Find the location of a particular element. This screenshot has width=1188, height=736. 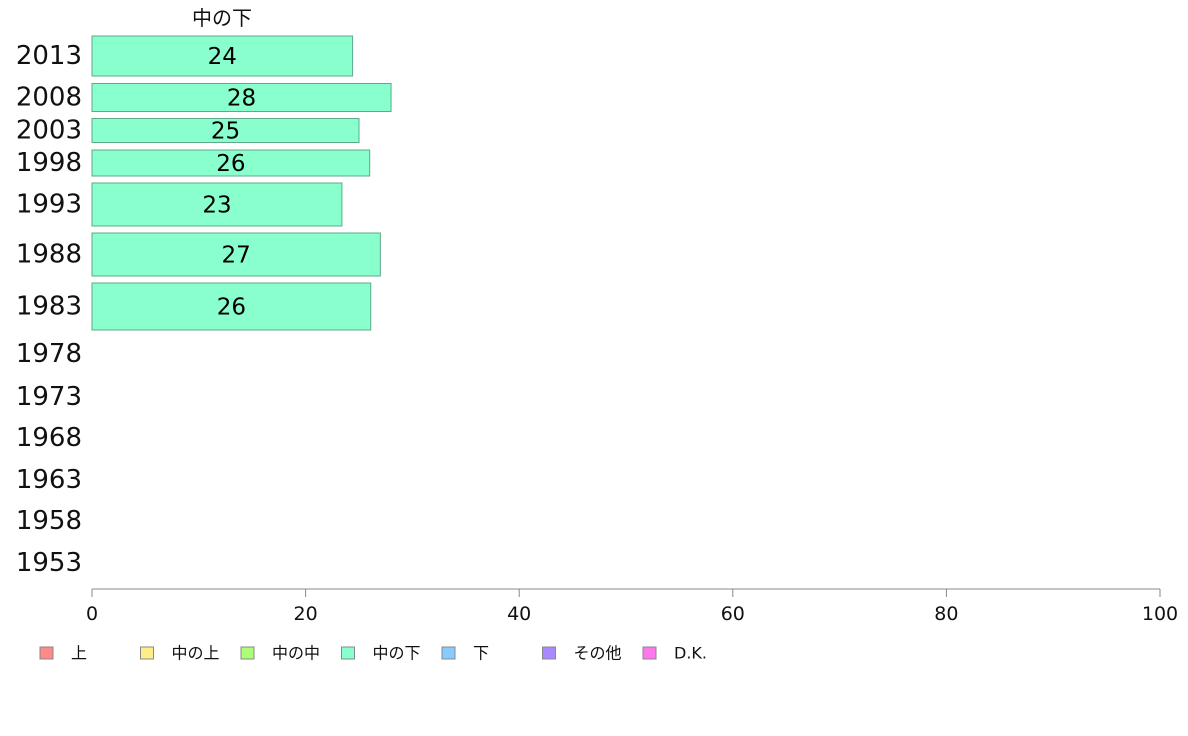

legend-label-3: 中の下 is located at coordinates (397, 653).